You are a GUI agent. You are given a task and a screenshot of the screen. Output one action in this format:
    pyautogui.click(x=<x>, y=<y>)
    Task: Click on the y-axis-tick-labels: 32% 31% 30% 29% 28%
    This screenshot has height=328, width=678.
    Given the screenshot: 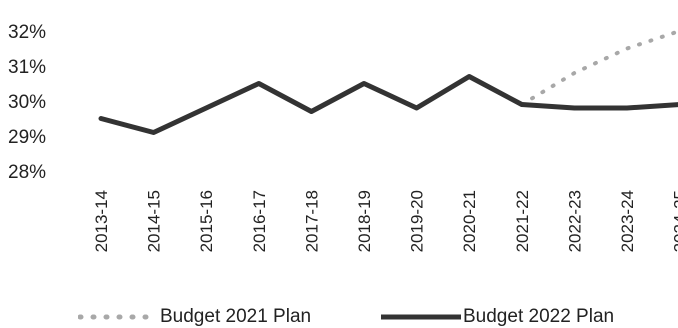 What is the action you would take?
    pyautogui.click(x=27, y=102)
    